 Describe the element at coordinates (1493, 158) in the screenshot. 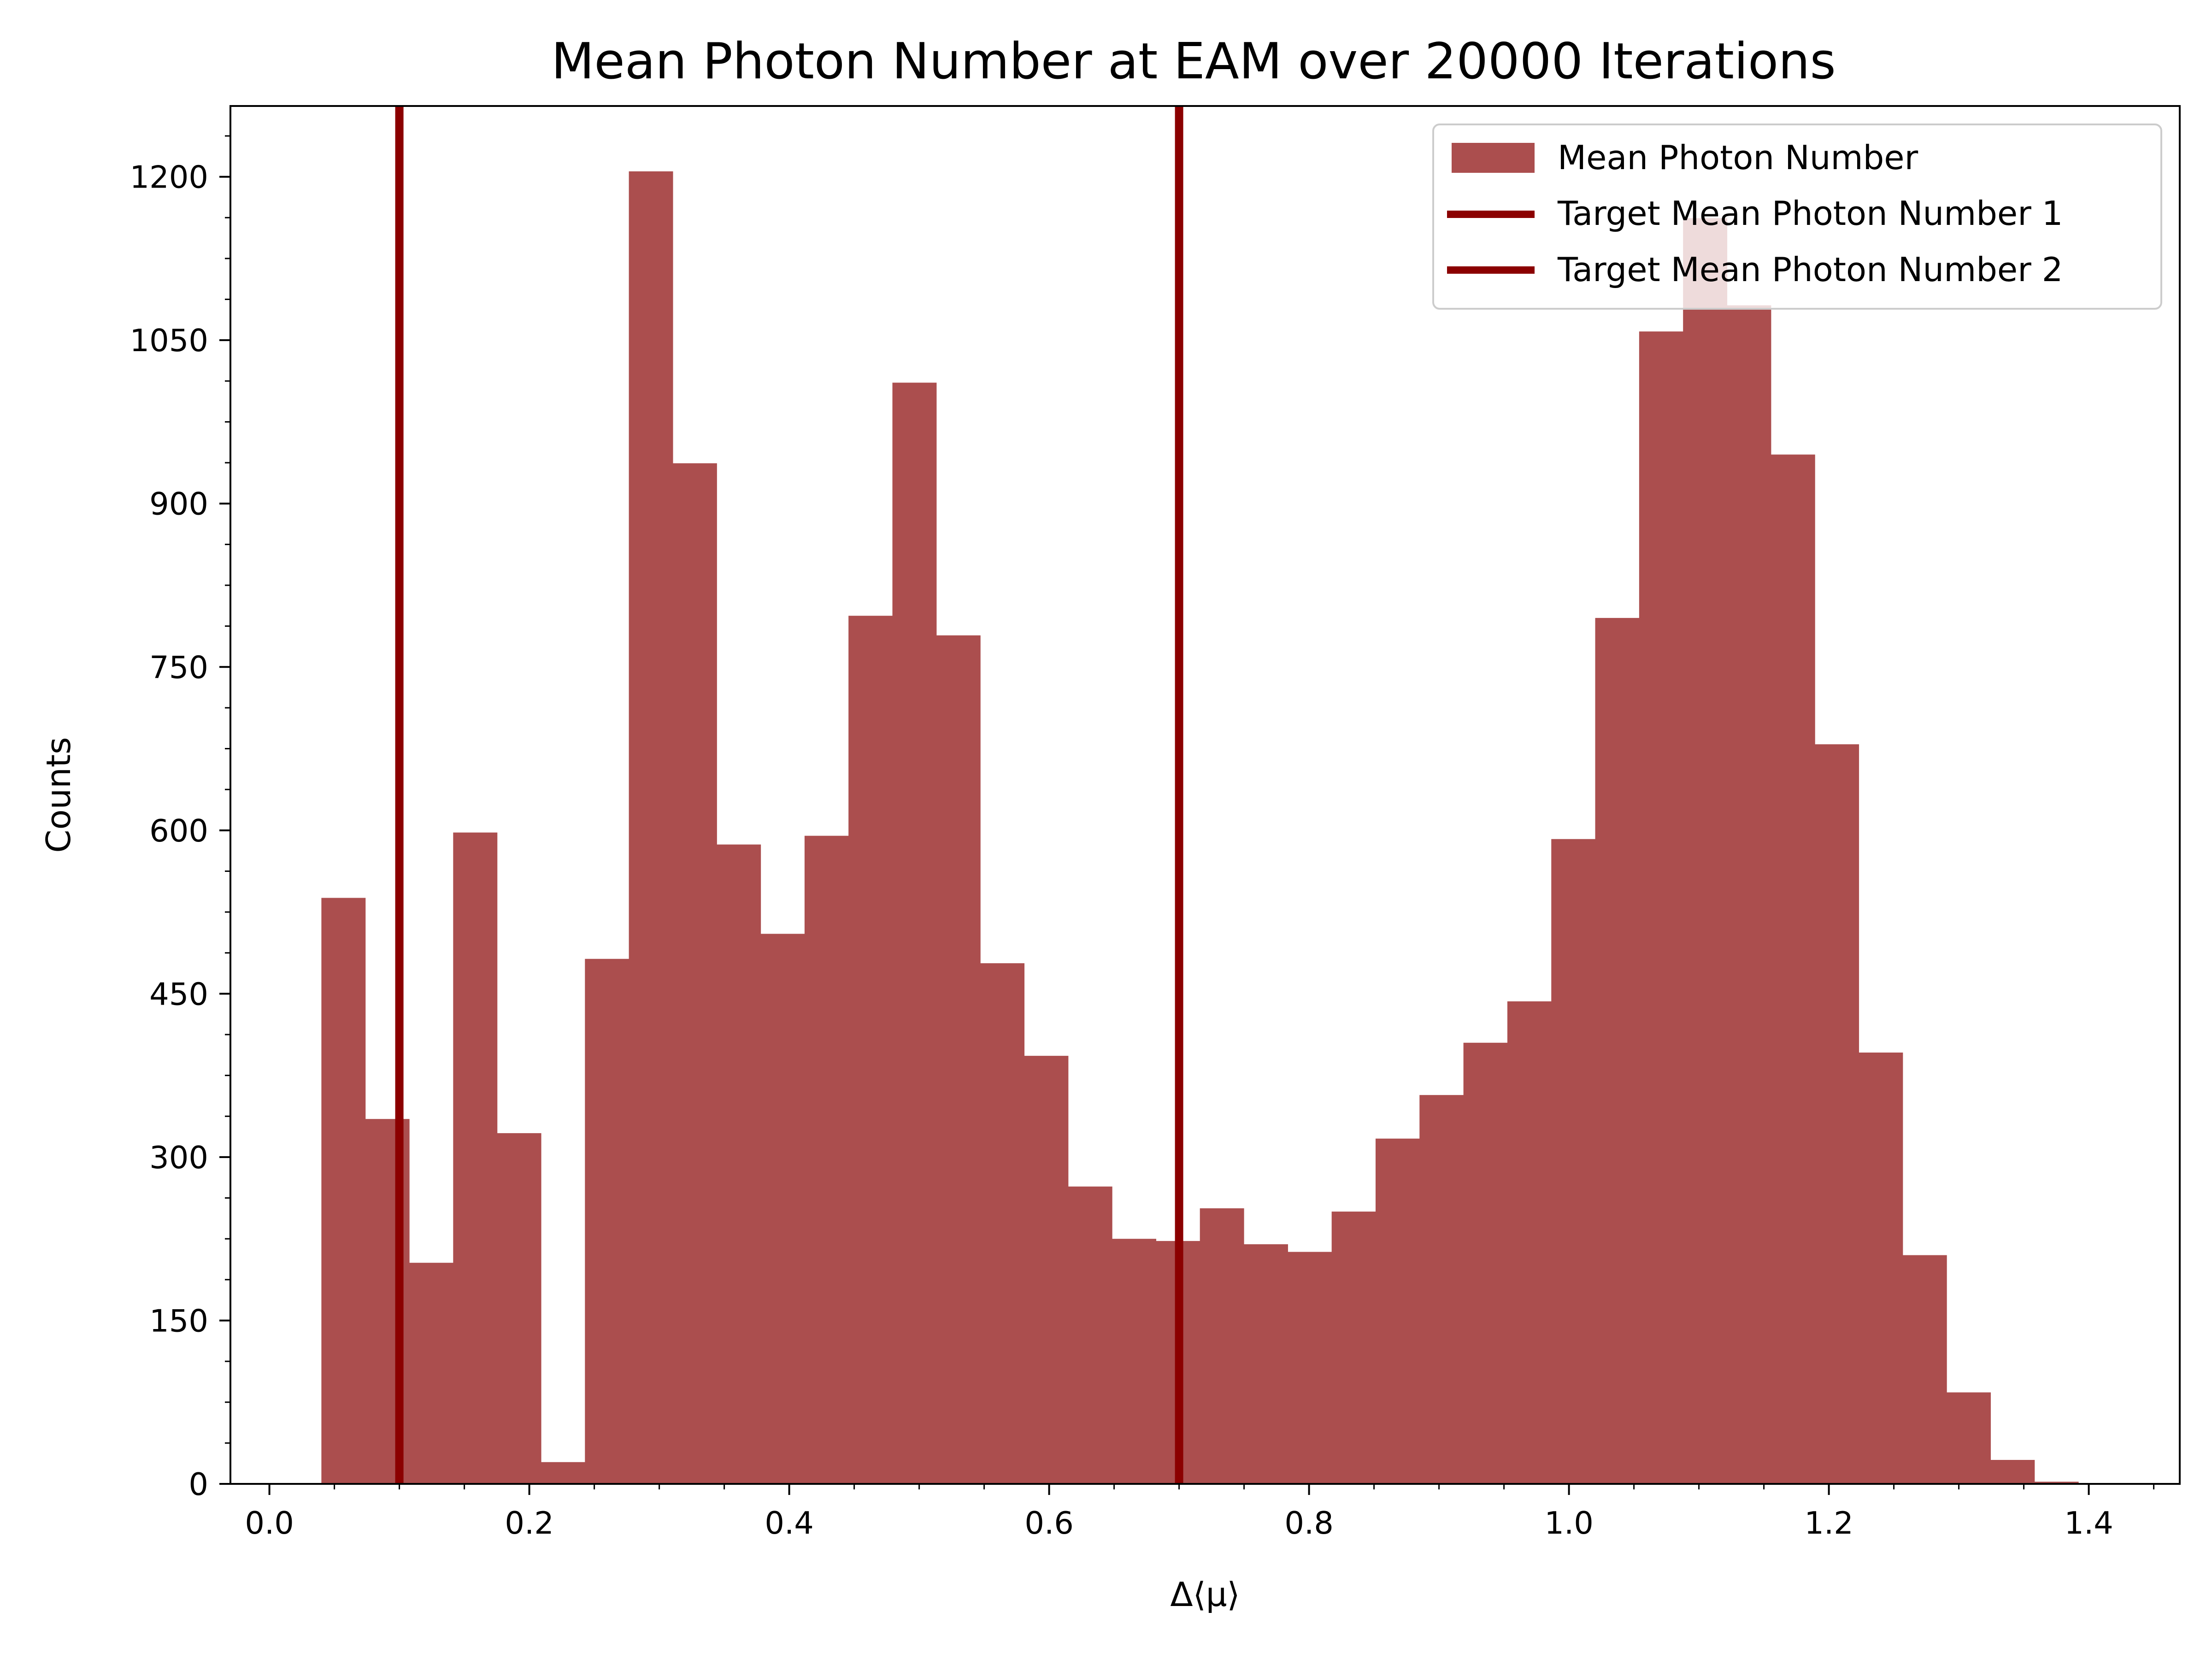

I see `legend-swatch-histogram` at that location.